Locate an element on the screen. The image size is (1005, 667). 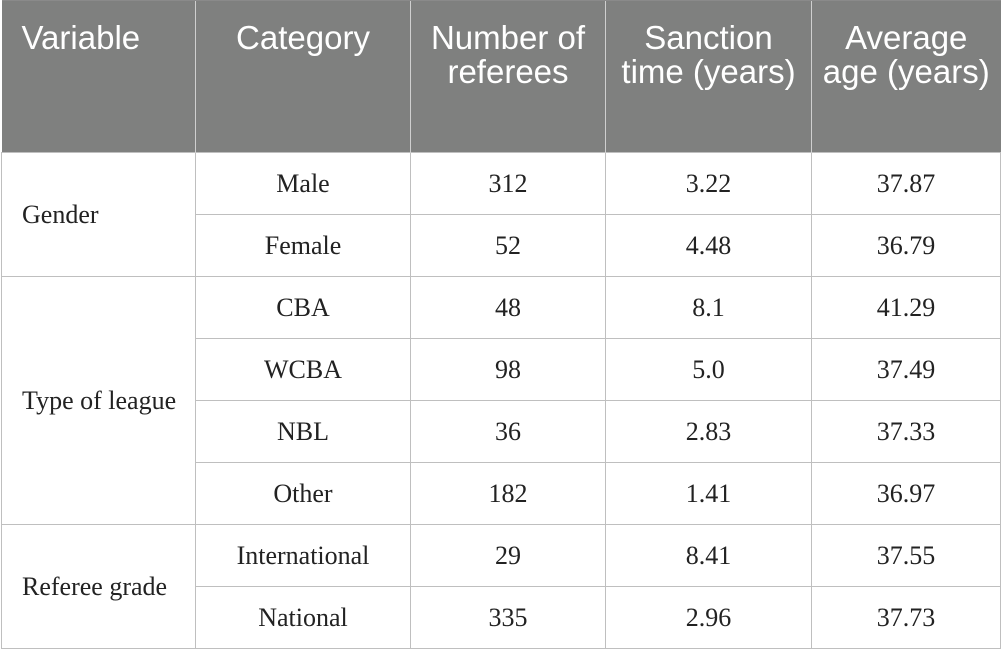
sanction-cell: 8.1 is located at coordinates (708, 307).